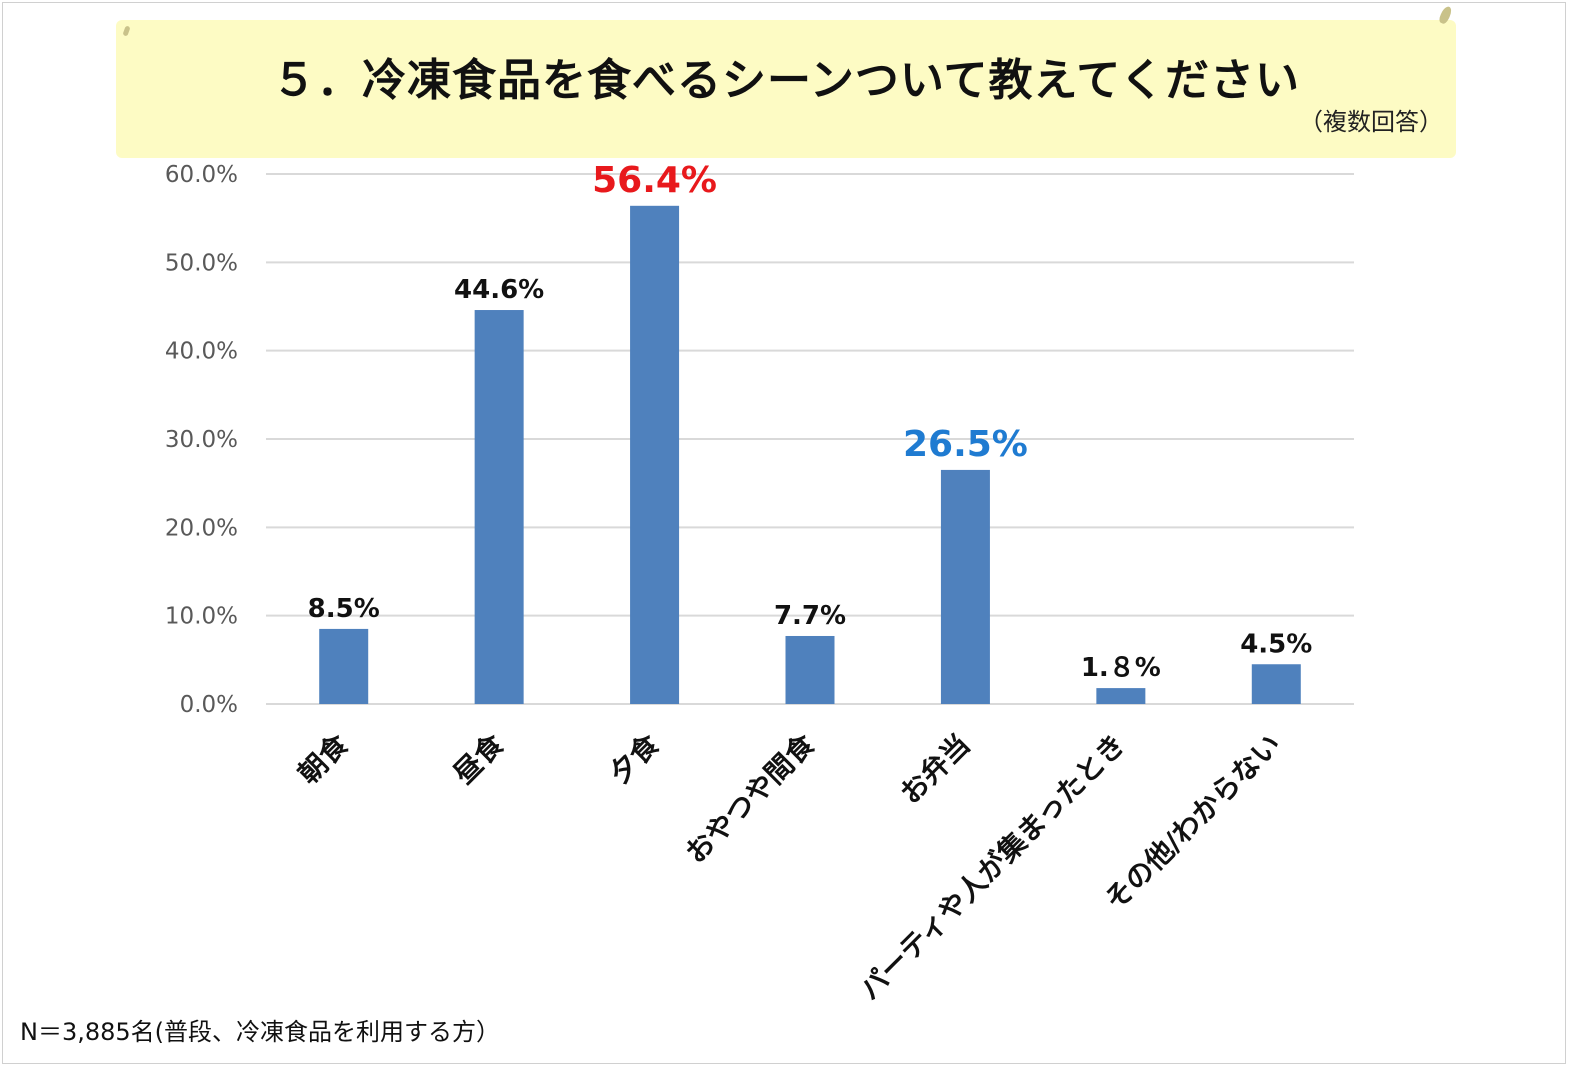  I want to click on y-tick-label: 60.0%, so click(201, 175).